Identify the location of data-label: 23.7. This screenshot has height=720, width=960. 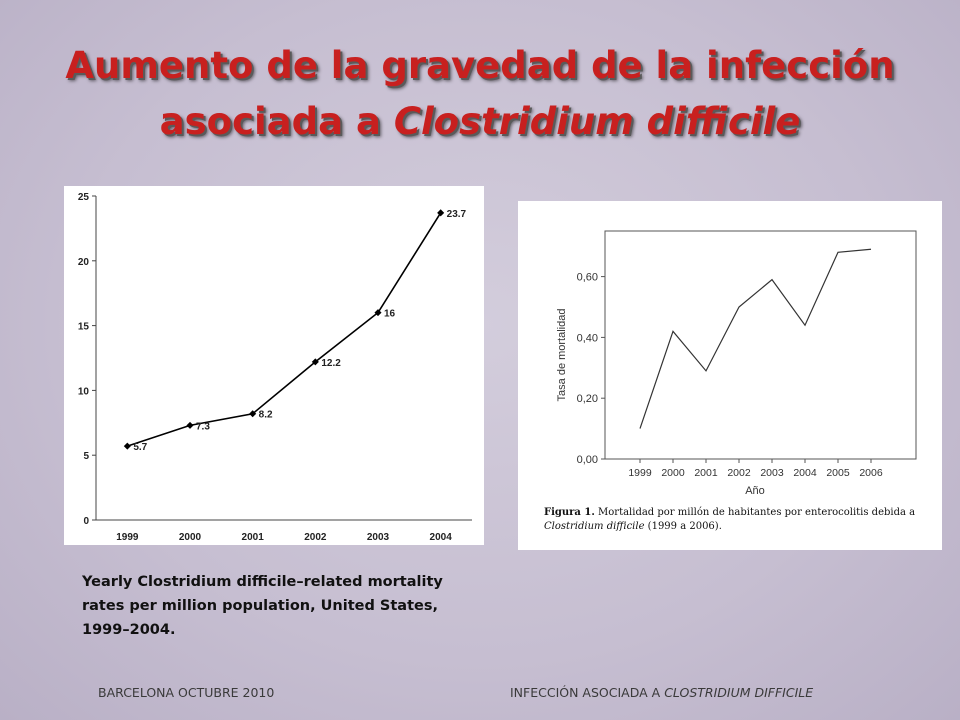
(457, 214).